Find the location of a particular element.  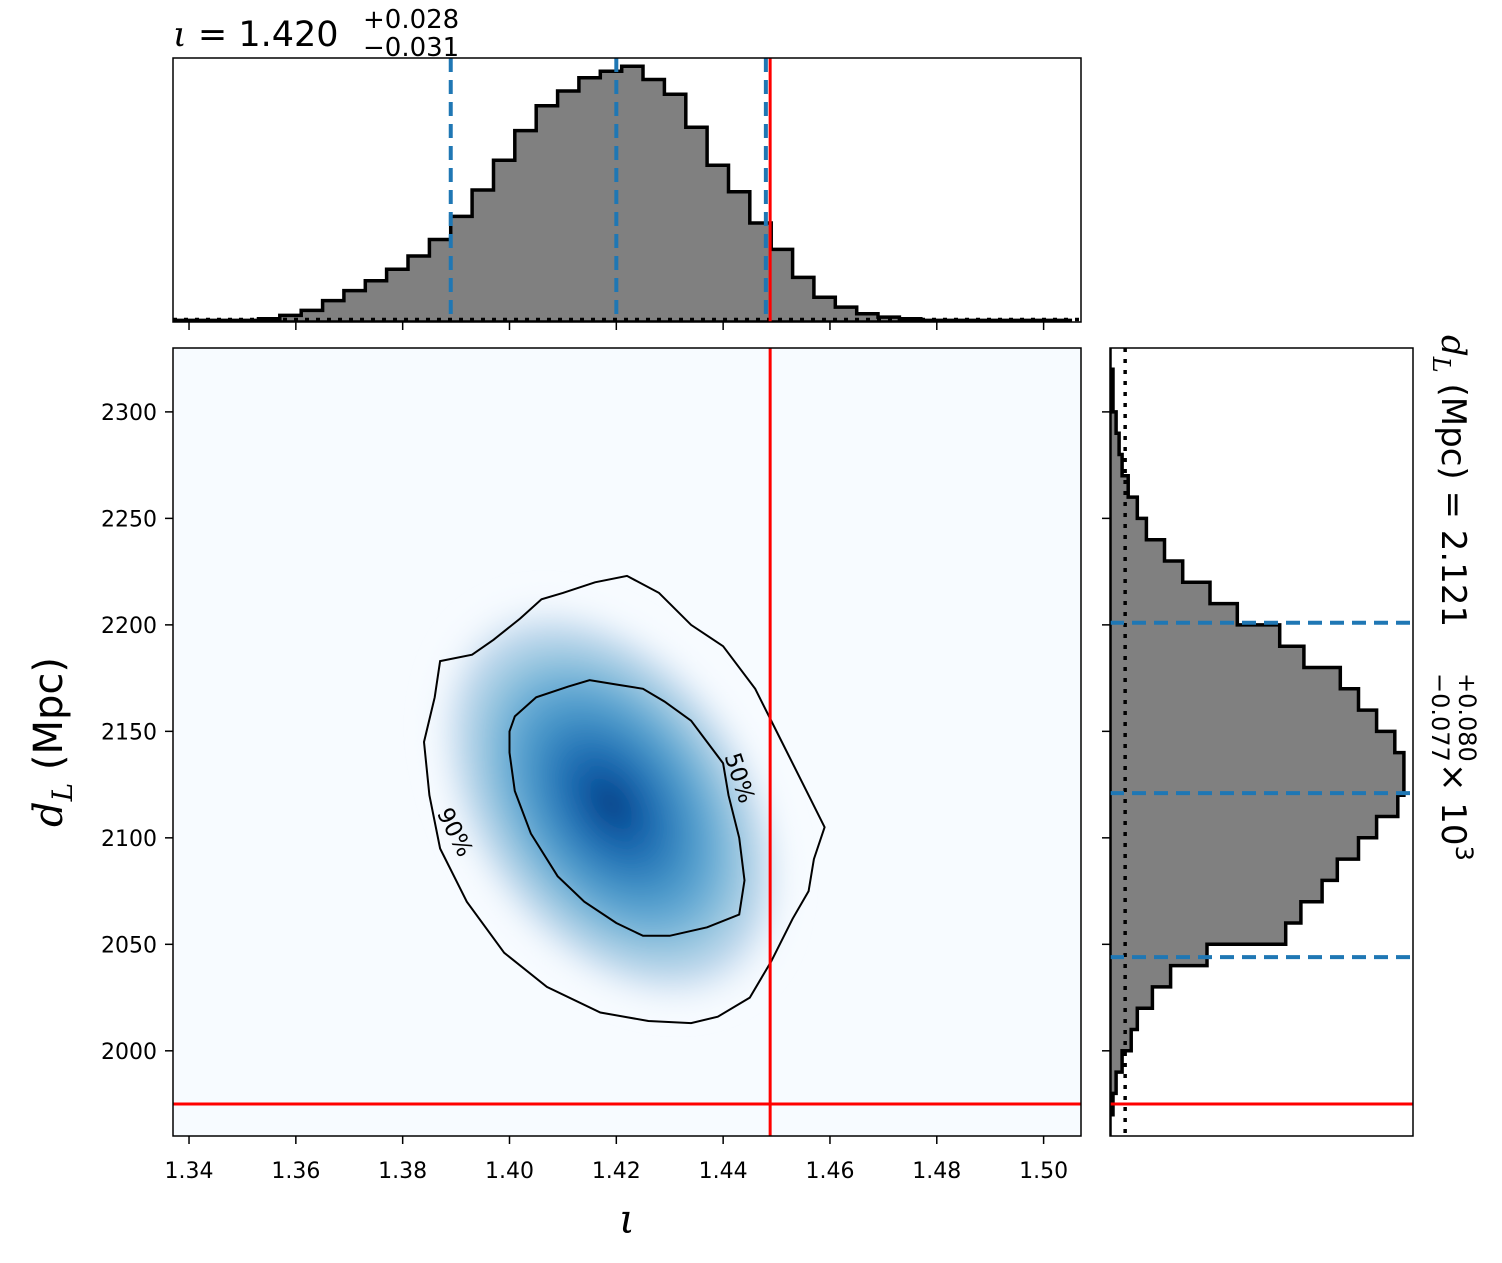

iota-marginal-ticks is located at coordinates (616, 326).